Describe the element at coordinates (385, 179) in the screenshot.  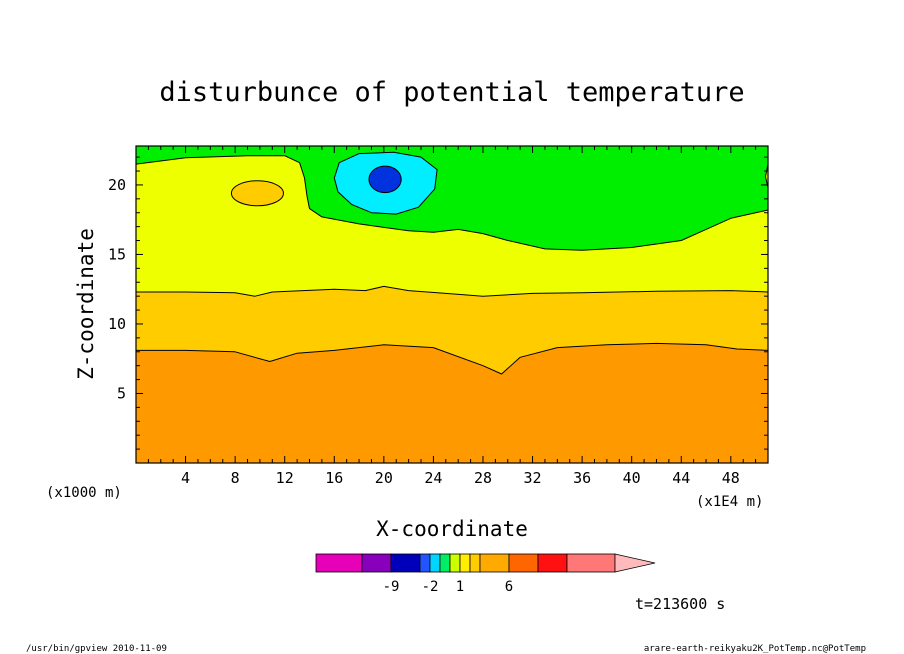
I see `blue-cell` at that location.